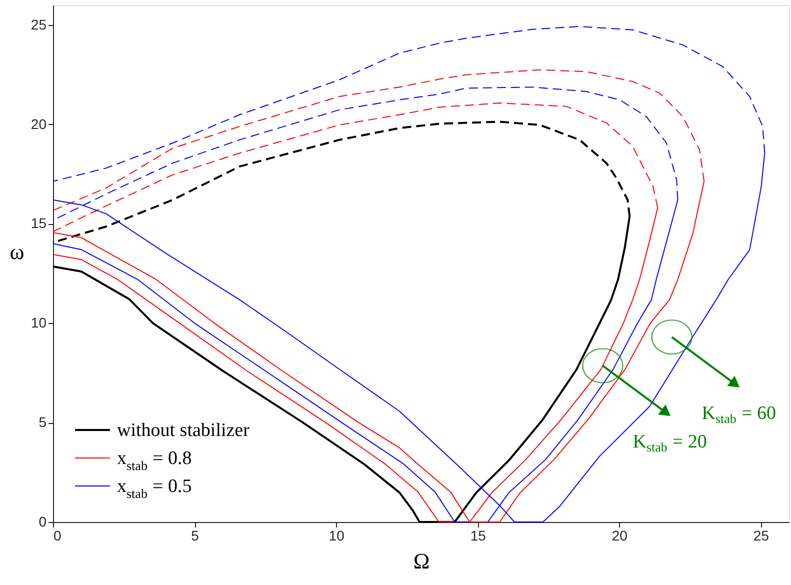 This screenshot has height=585, width=791. I want to click on legend-label: without stabilizer, so click(183, 430).